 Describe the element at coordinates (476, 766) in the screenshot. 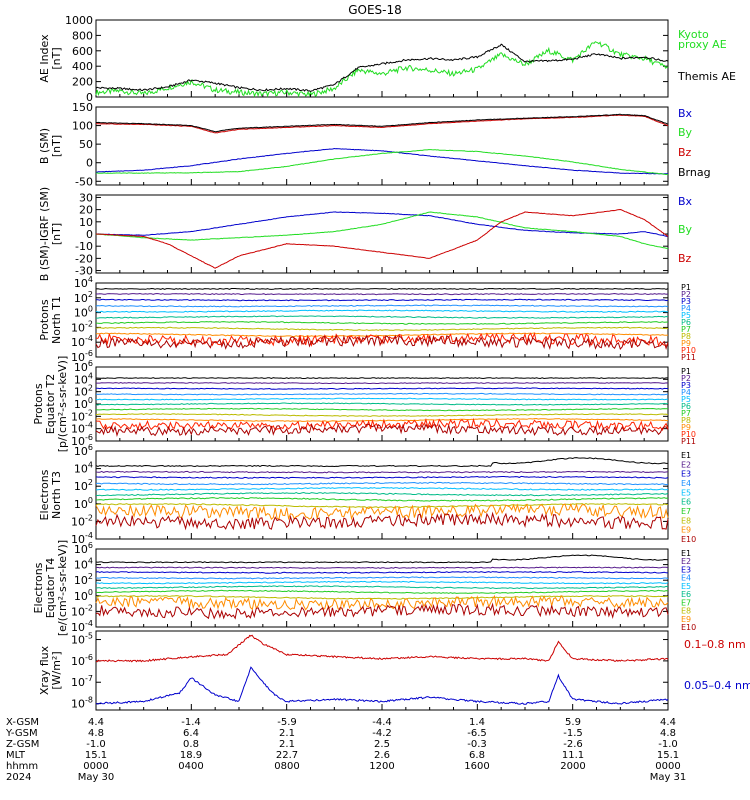

I see `ephemeris-value: 1600` at that location.